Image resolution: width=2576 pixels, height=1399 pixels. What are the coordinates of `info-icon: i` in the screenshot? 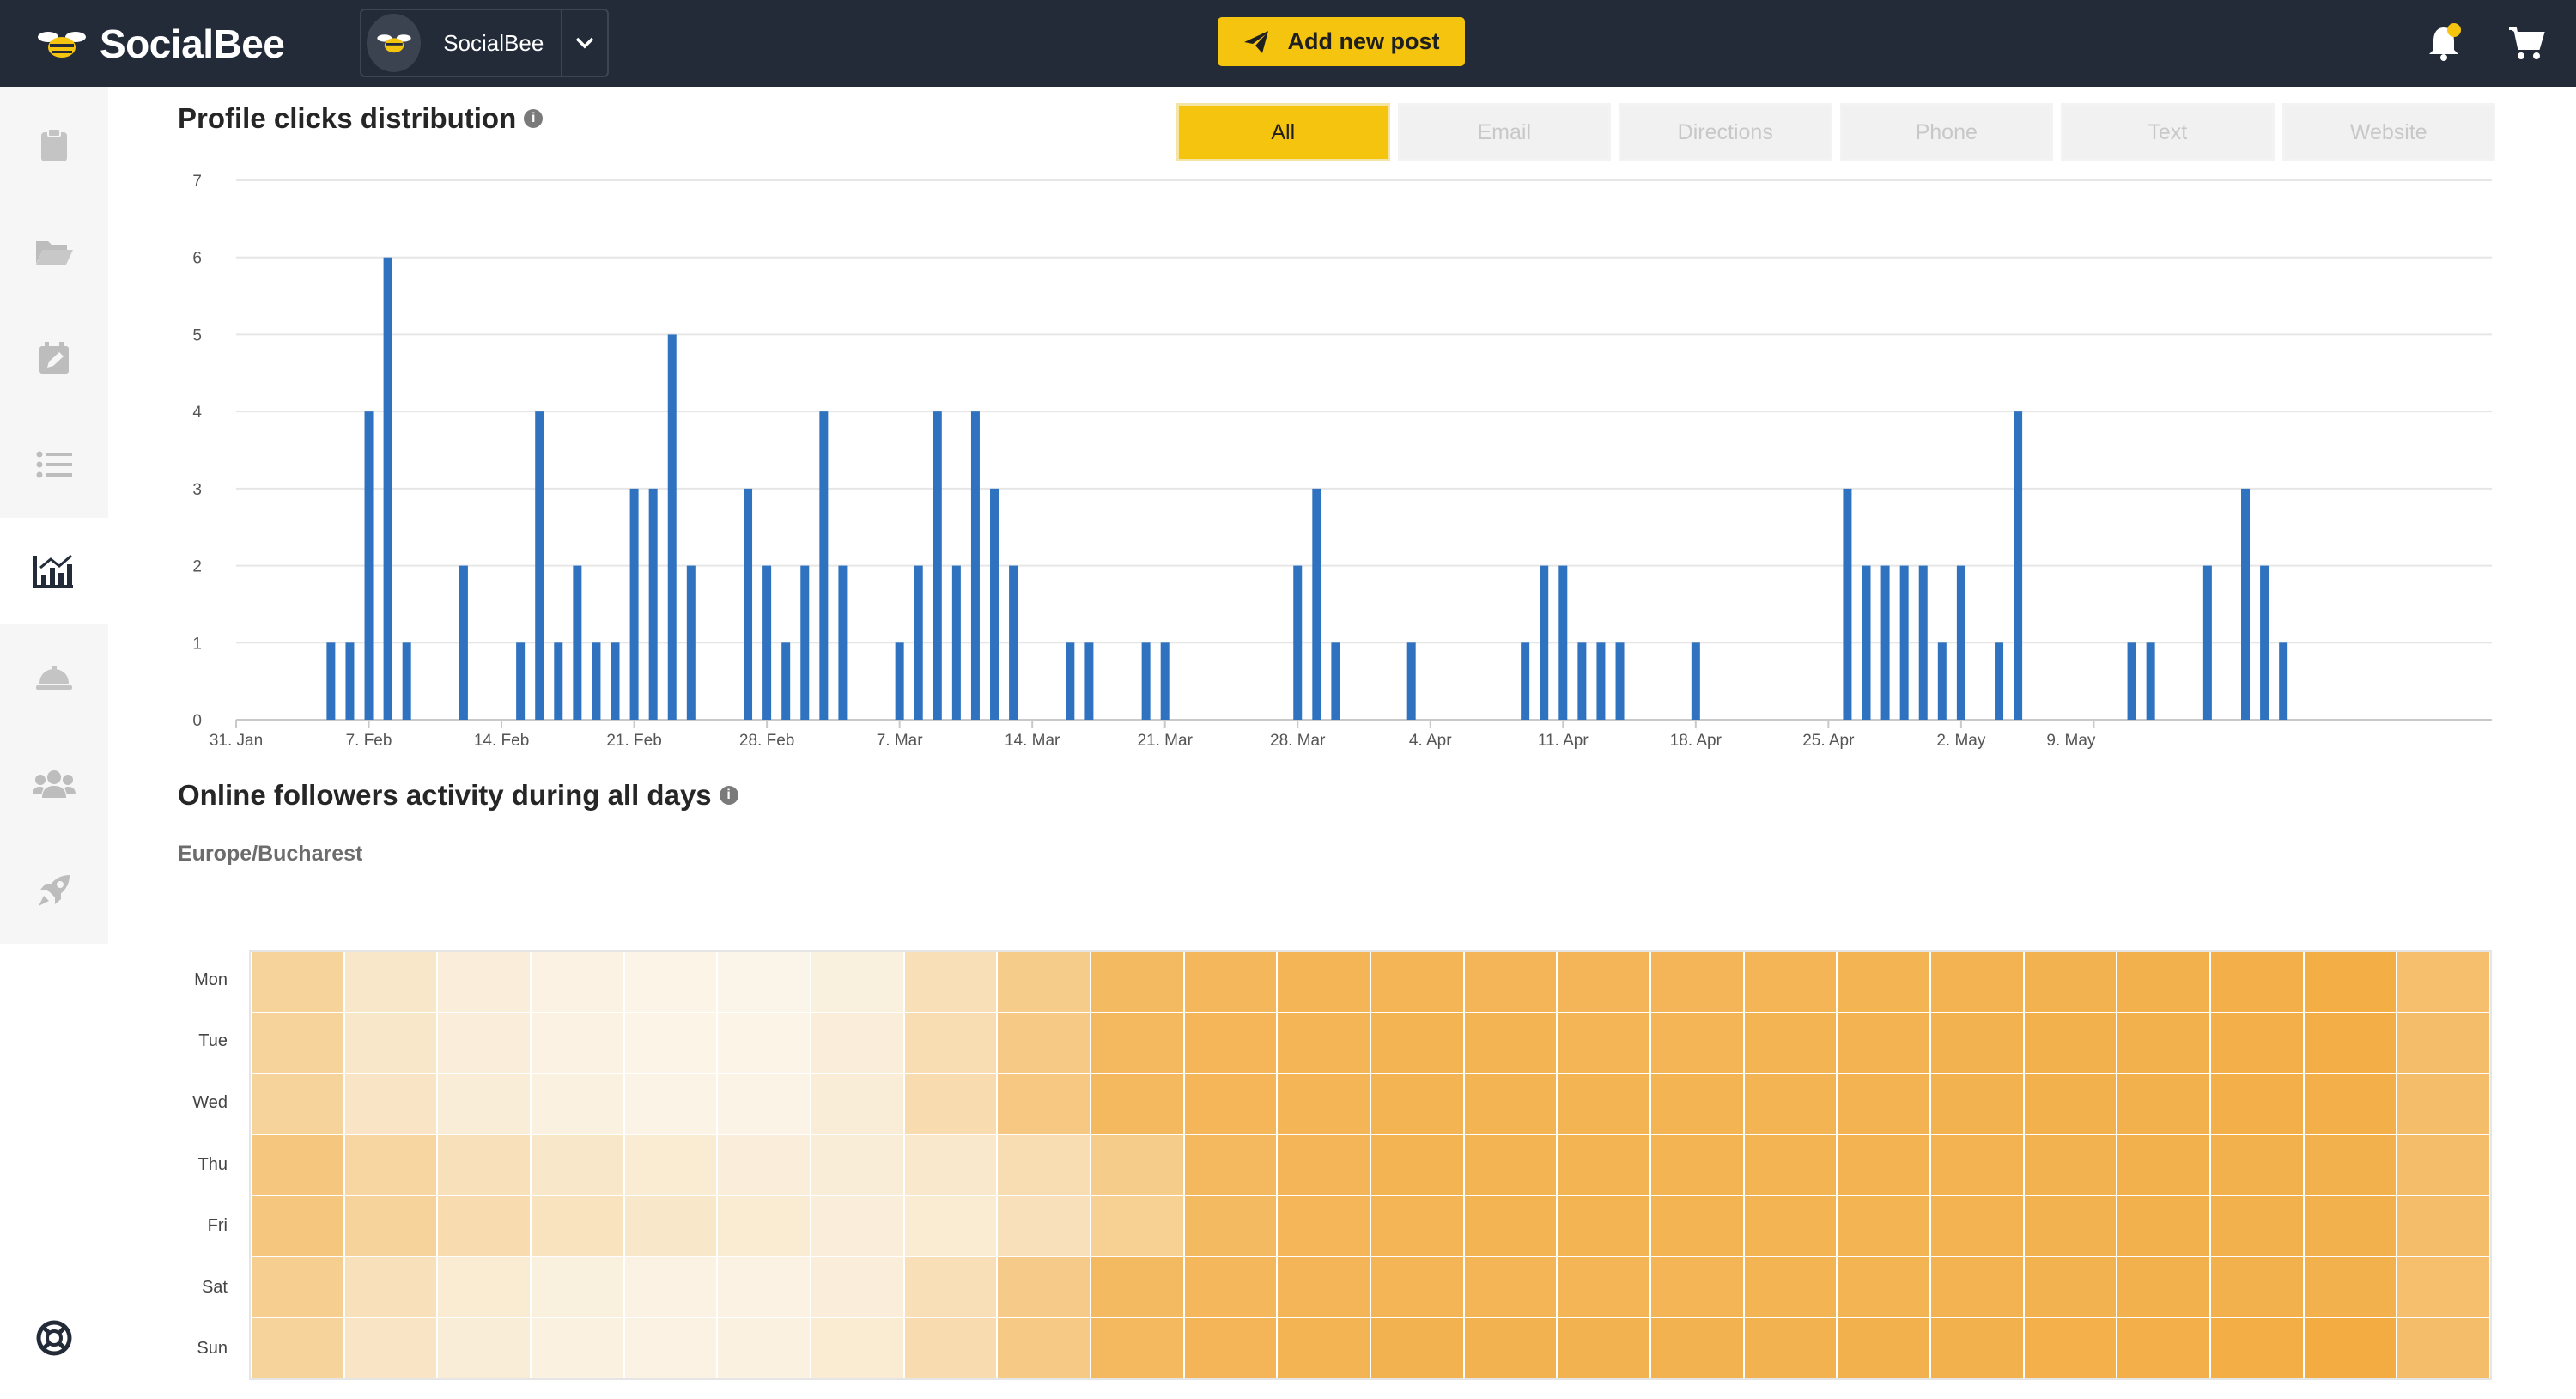 It's located at (534, 118).